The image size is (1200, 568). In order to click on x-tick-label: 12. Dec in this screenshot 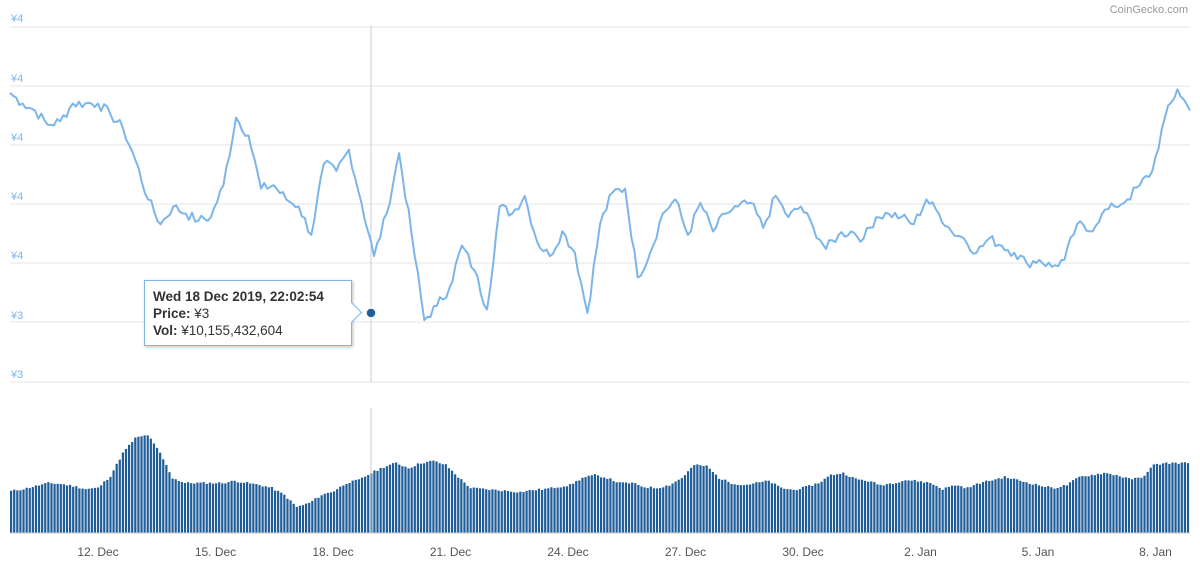, I will do `click(97, 552)`.